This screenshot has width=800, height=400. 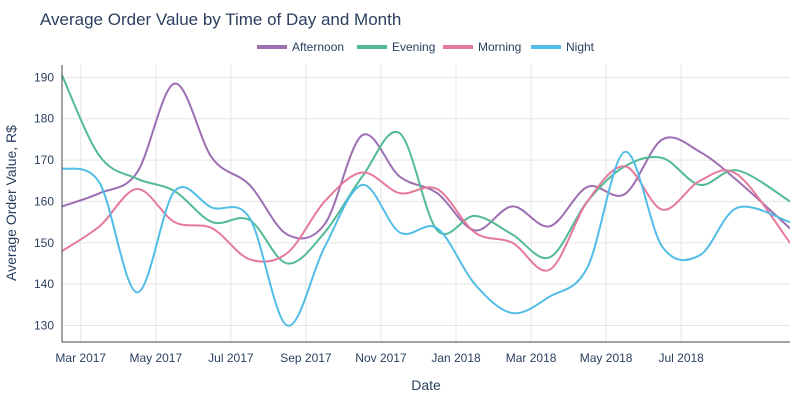 I want to click on y-tick-labels: 130 140 150 160 170 180 190, so click(x=44, y=201).